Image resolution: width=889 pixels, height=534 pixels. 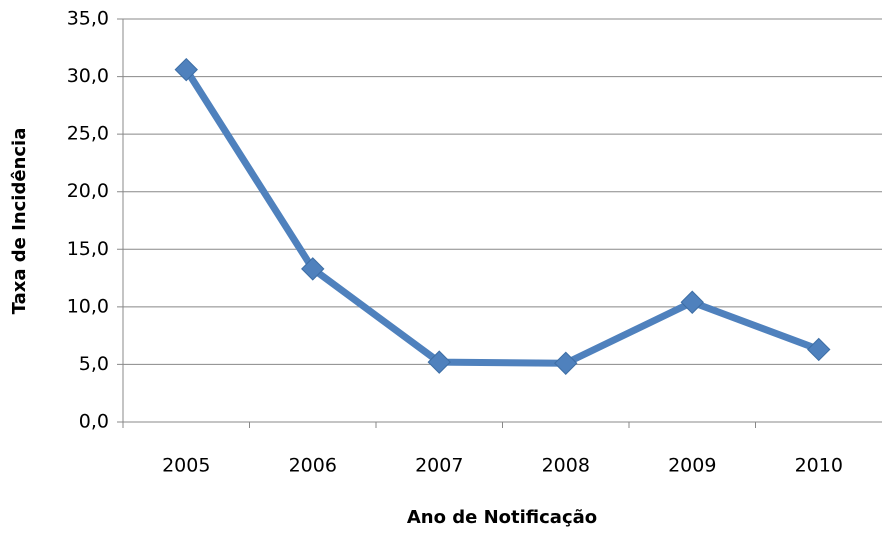 What do you see at coordinates (88, 306) in the screenshot?
I see `y-tick-label: 10,0` at bounding box center [88, 306].